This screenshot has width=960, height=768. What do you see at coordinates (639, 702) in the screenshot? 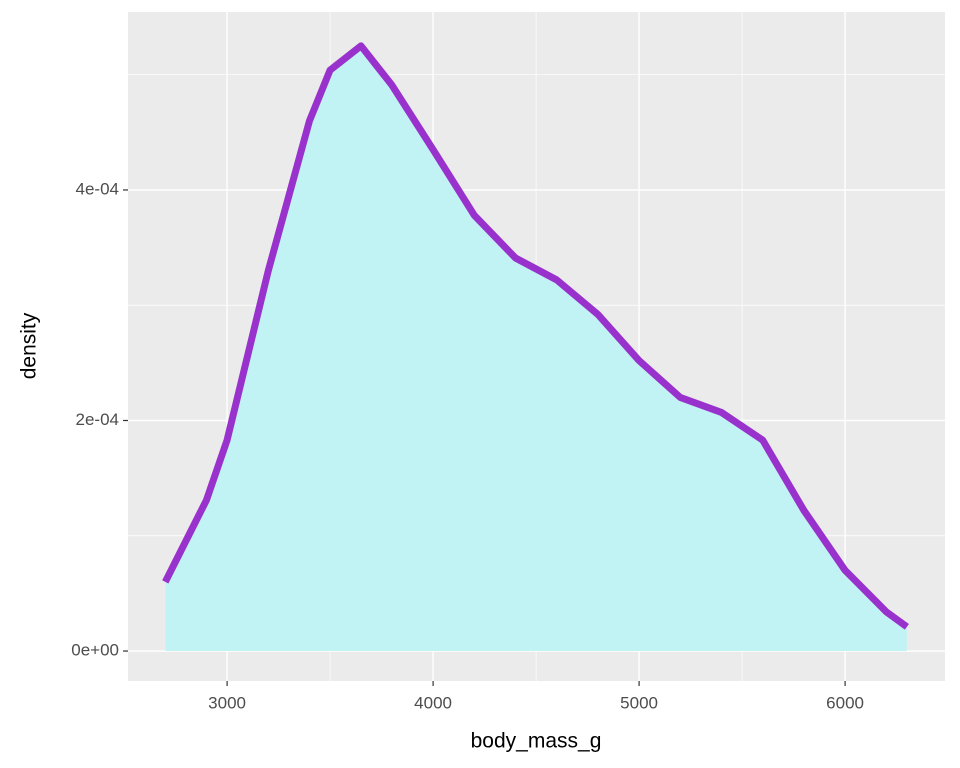
I see `x-tick-label: 5000` at bounding box center [639, 702].